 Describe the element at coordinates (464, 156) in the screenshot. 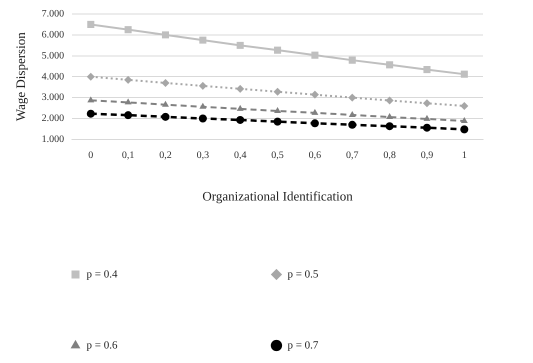

I see `x-tick-label: 1` at that location.